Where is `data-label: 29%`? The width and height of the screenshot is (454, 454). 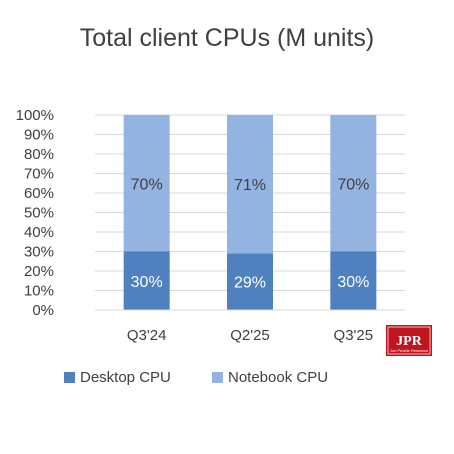
data-label: 29% is located at coordinates (250, 283).